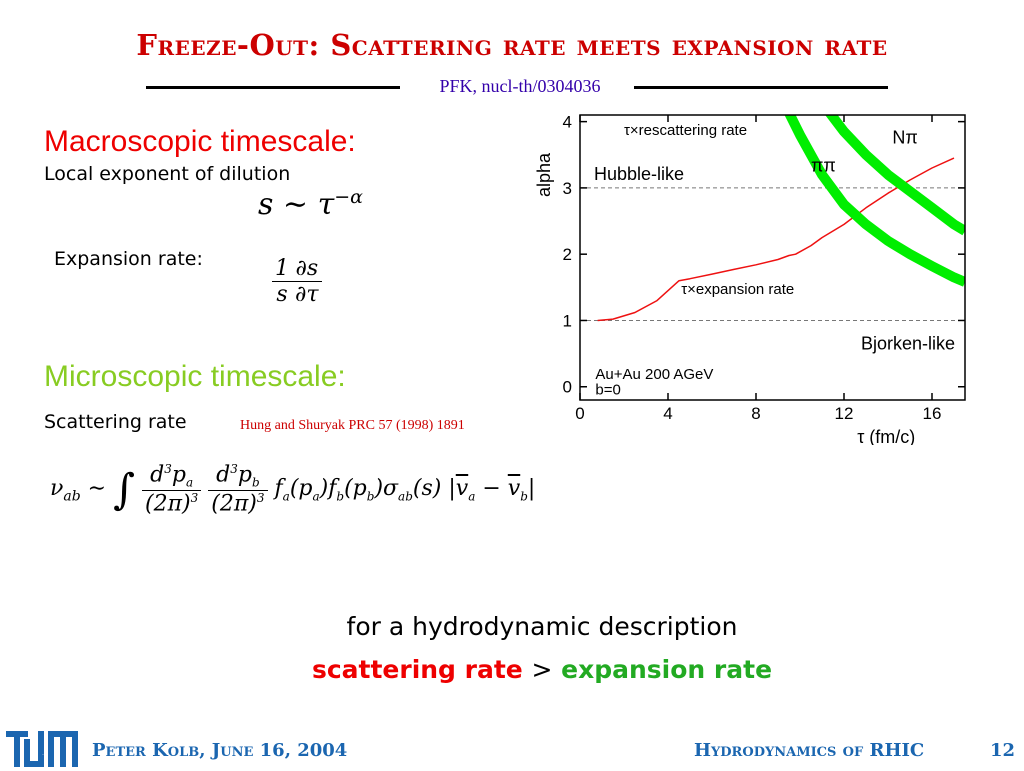 The height and width of the screenshot is (771, 1024). Describe the element at coordinates (667, 413) in the screenshot. I see `x-tick-label-4: 4` at that location.